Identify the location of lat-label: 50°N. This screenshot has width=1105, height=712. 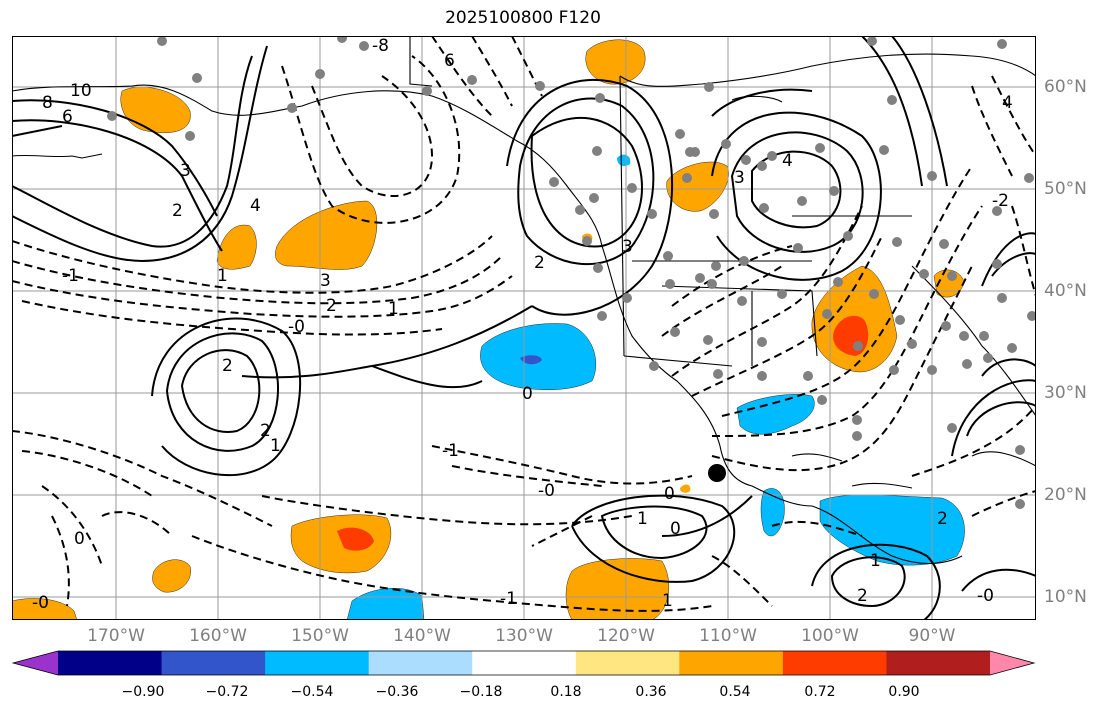
(1065, 189).